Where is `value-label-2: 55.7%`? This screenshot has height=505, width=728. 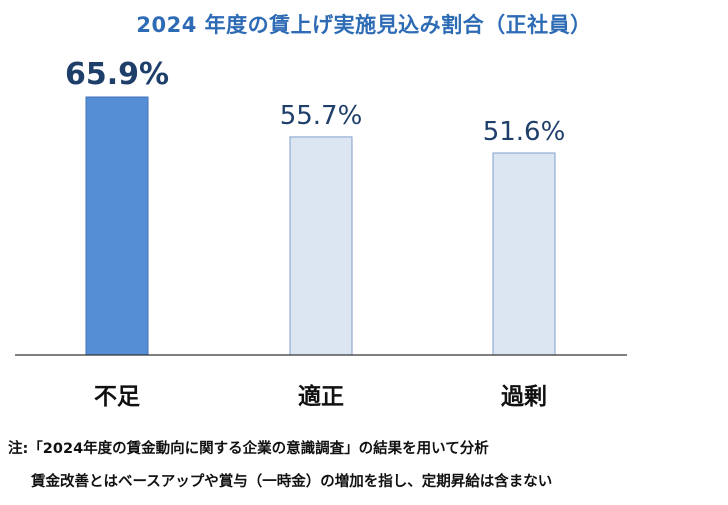 value-label-2: 55.7% is located at coordinates (321, 116).